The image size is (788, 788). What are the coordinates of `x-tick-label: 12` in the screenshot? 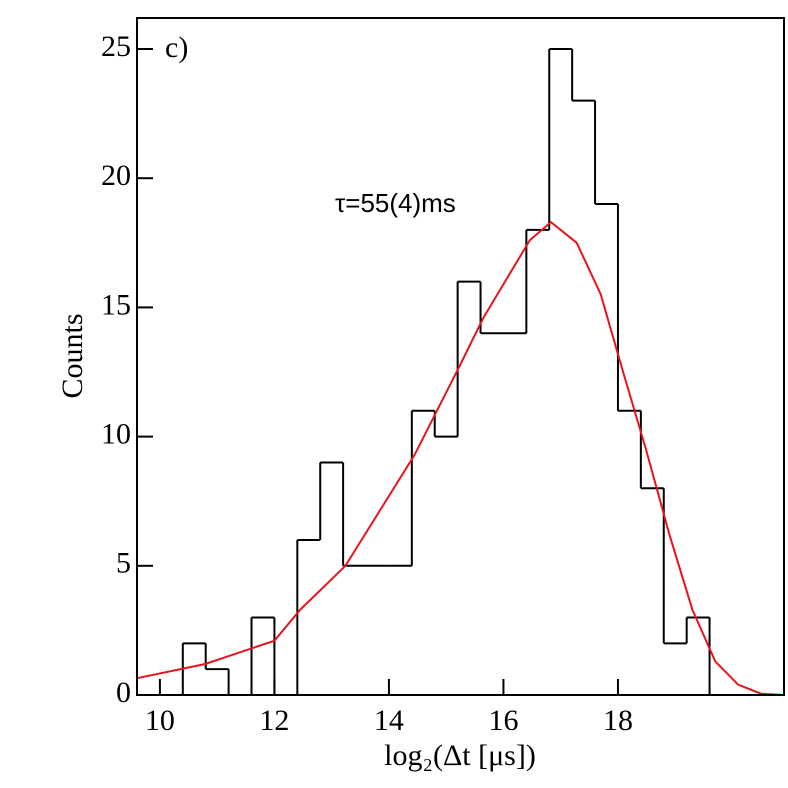 It's located at (274, 720).